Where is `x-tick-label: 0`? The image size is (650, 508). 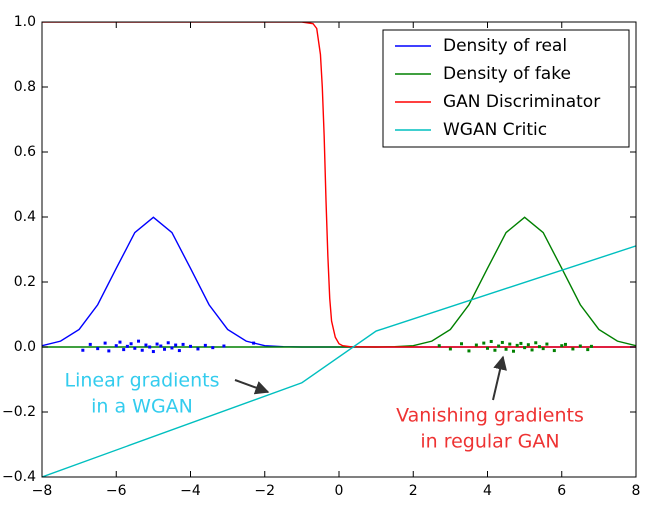 x-tick-label: 0 is located at coordinates (339, 491).